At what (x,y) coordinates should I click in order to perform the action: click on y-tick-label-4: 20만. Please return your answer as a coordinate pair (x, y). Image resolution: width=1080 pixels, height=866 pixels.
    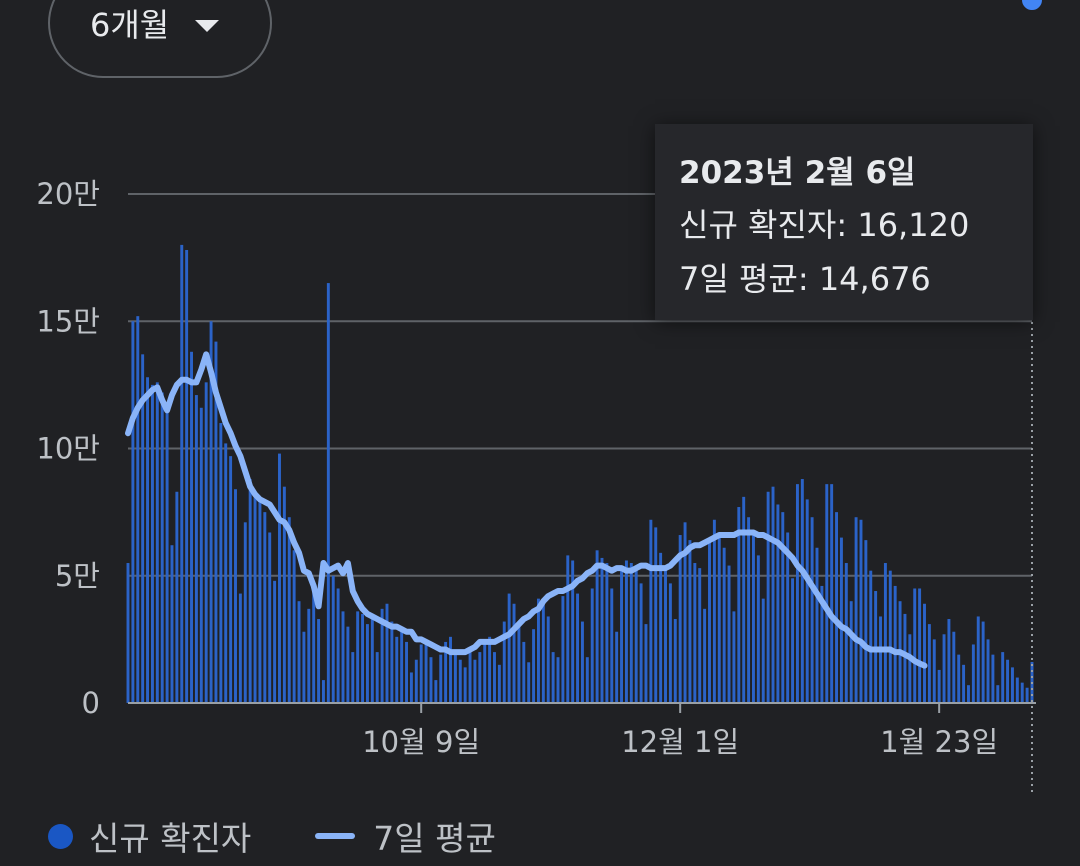
    Looking at the image, I should click on (68, 194).